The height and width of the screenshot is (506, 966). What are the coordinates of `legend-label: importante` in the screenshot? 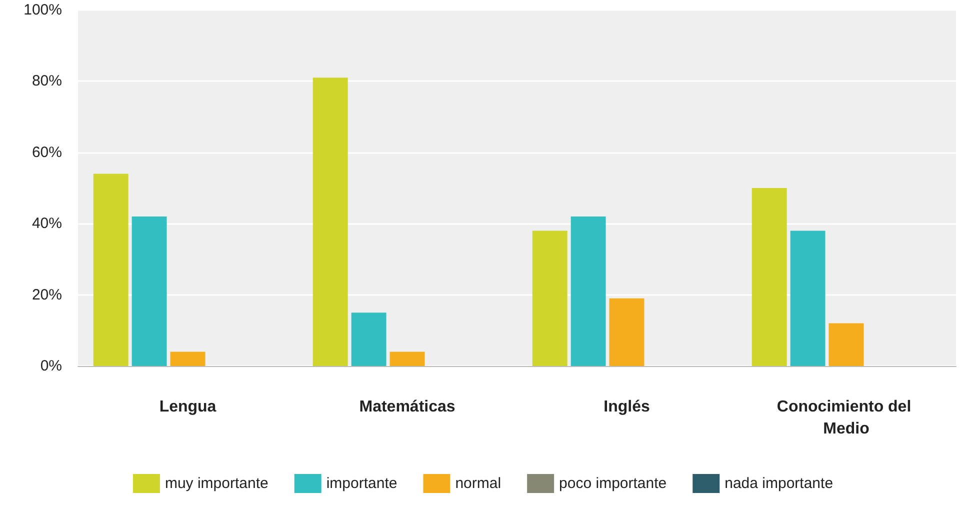 It's located at (362, 483).